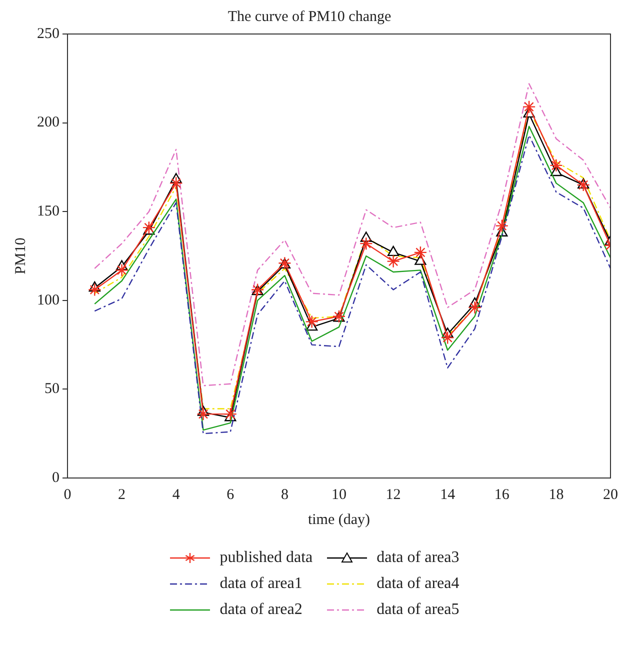  Describe the element at coordinates (20, 256) in the screenshot. I see `y-axis-title: PM10` at that location.